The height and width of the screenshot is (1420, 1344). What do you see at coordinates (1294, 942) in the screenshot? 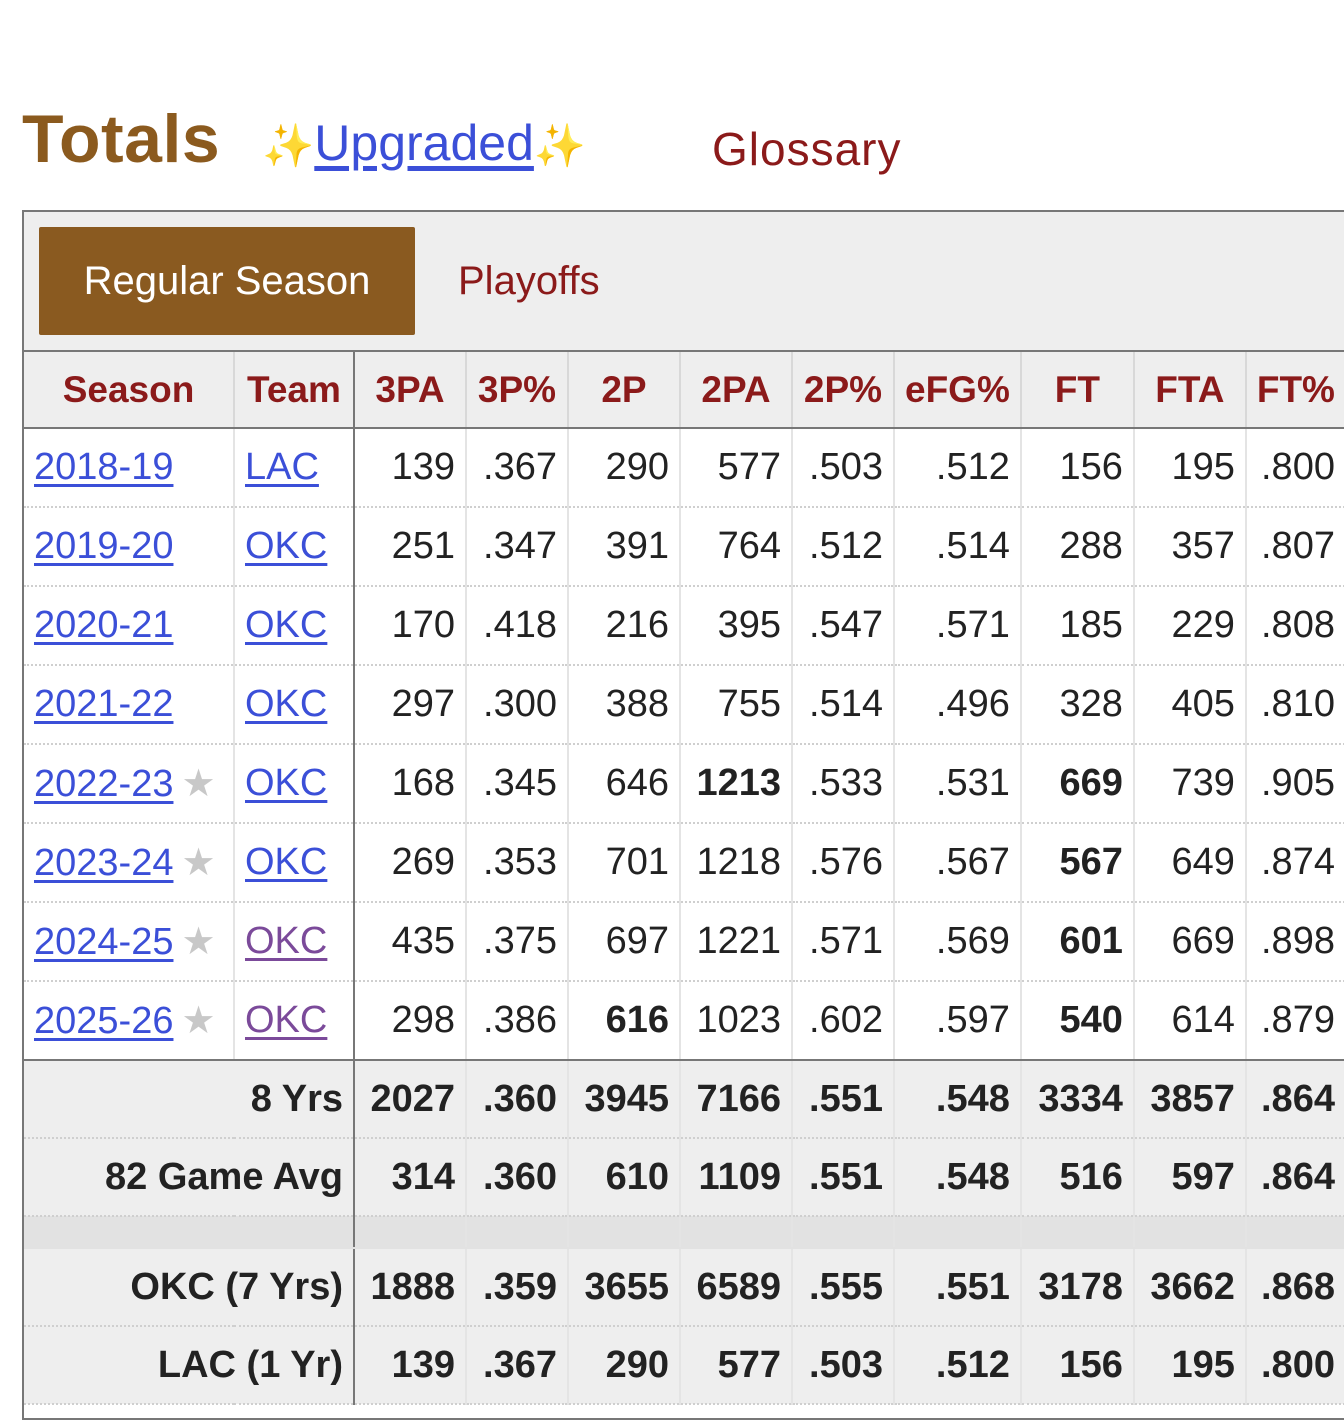
I see `ft-pct-cell: .898` at bounding box center [1294, 942].